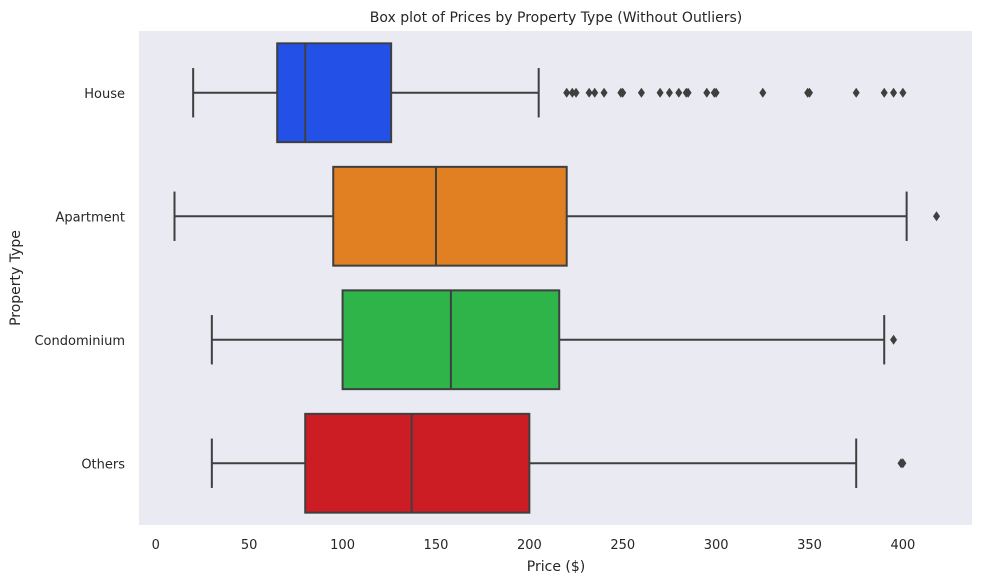 Image resolution: width=984 pixels, height=584 pixels. Describe the element at coordinates (903, 463) in the screenshot. I see `outlier-point-others` at that location.